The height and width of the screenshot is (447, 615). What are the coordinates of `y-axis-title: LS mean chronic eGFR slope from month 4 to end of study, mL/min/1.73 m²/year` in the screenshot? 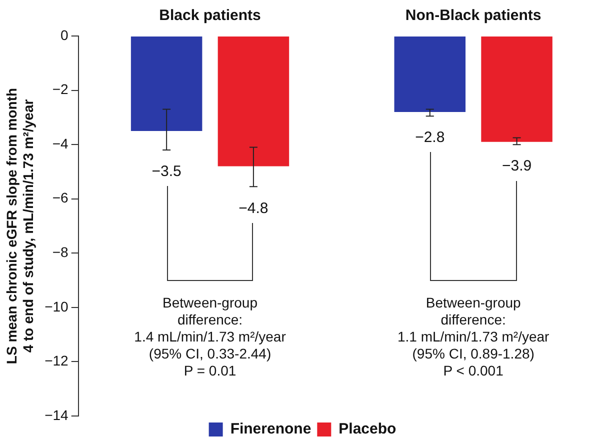 It's located at (19, 226).